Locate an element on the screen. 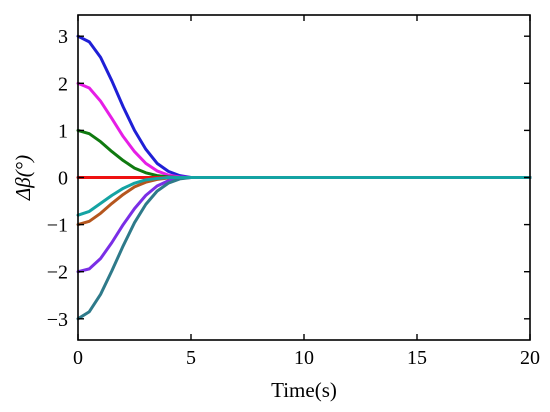 This screenshot has width=550, height=412. x-tick-label-15: 15 is located at coordinates (417, 358).